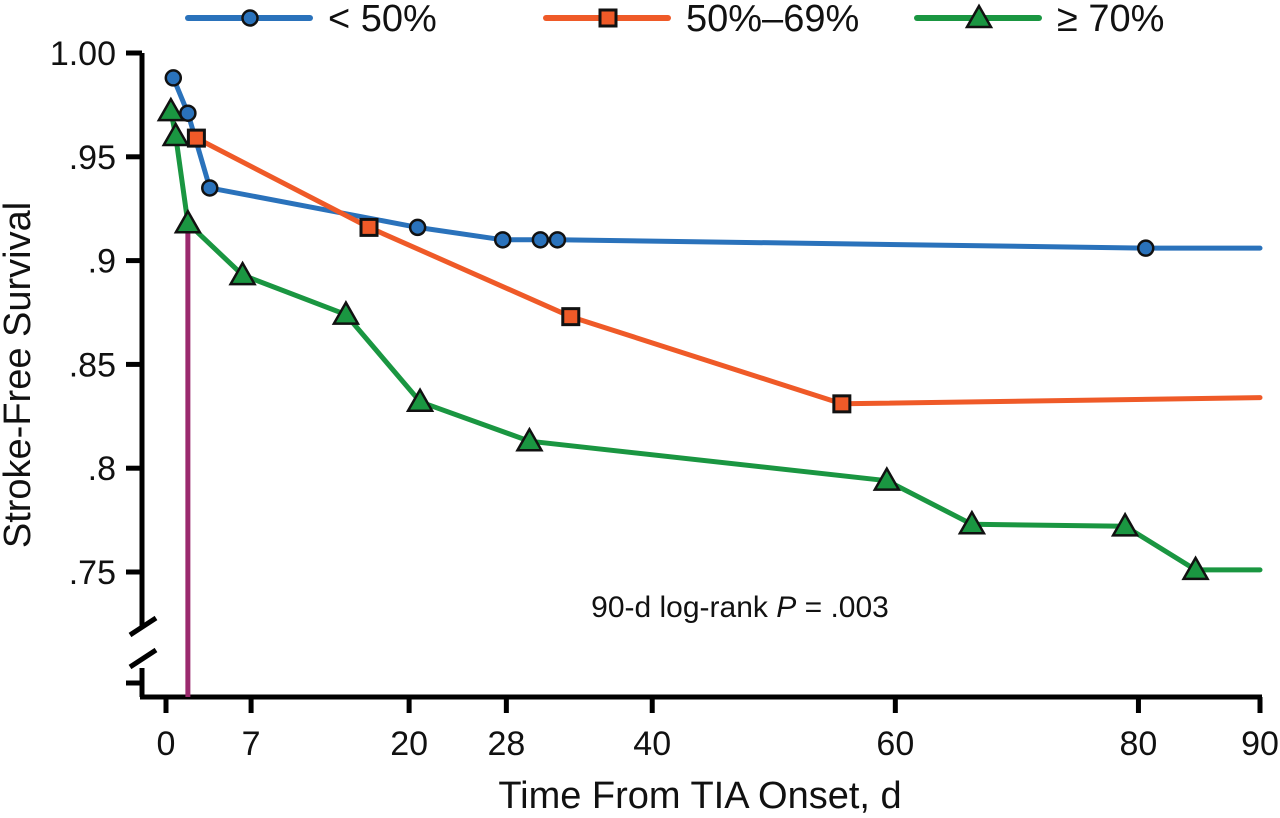 This screenshot has width=1280, height=818. I want to click on annotation-p: P, so click(786, 607).